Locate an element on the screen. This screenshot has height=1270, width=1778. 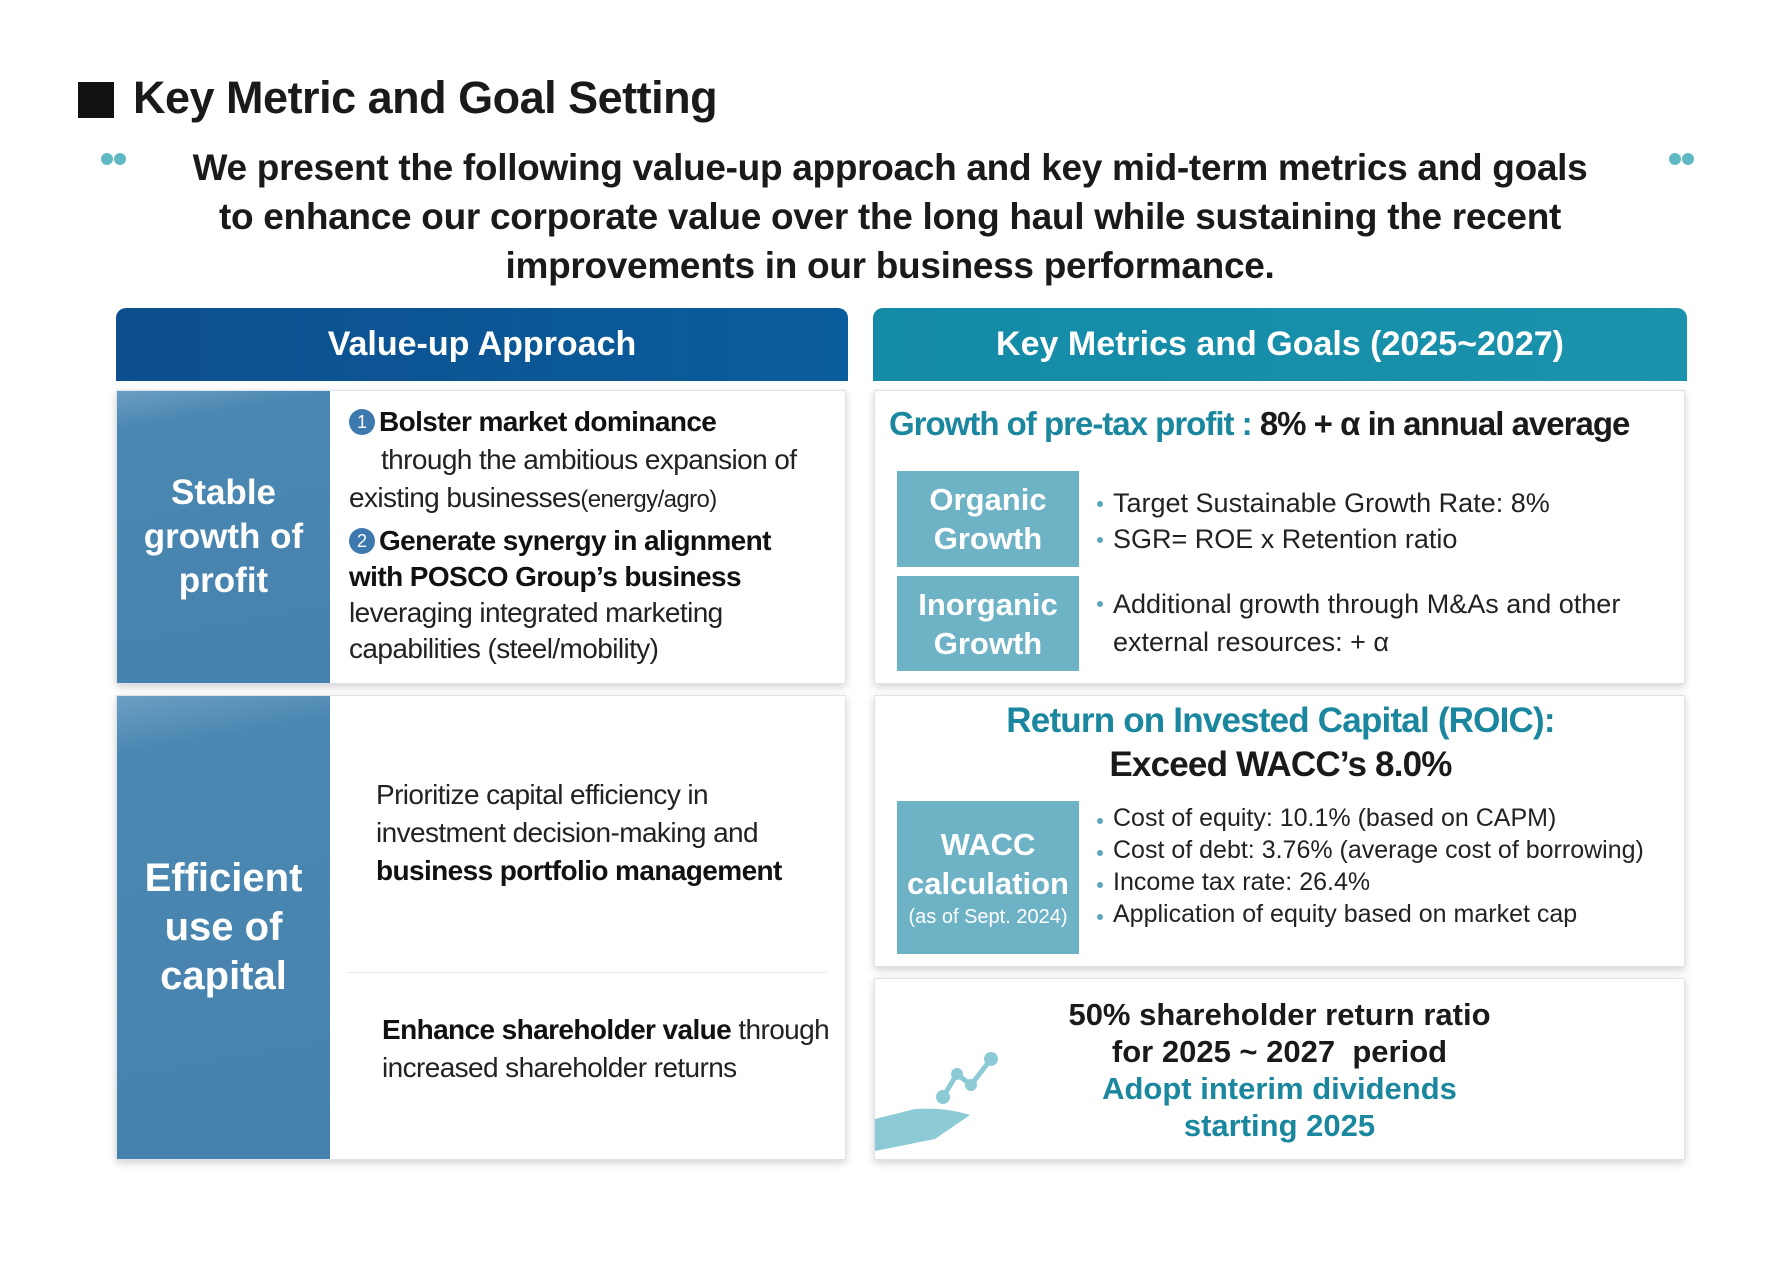
quote-close is located at coordinates (1681, 159).